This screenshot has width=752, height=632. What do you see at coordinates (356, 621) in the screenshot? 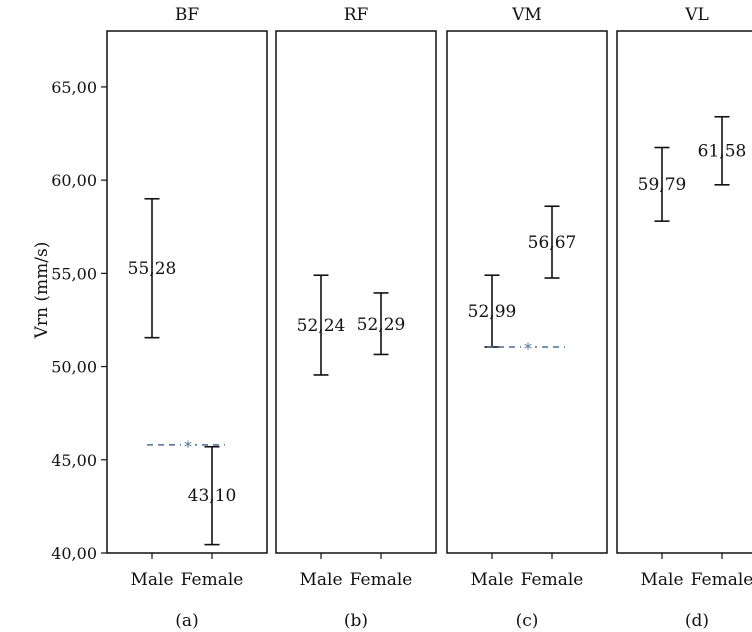
I see `panel-caption: (b)` at bounding box center [356, 621].